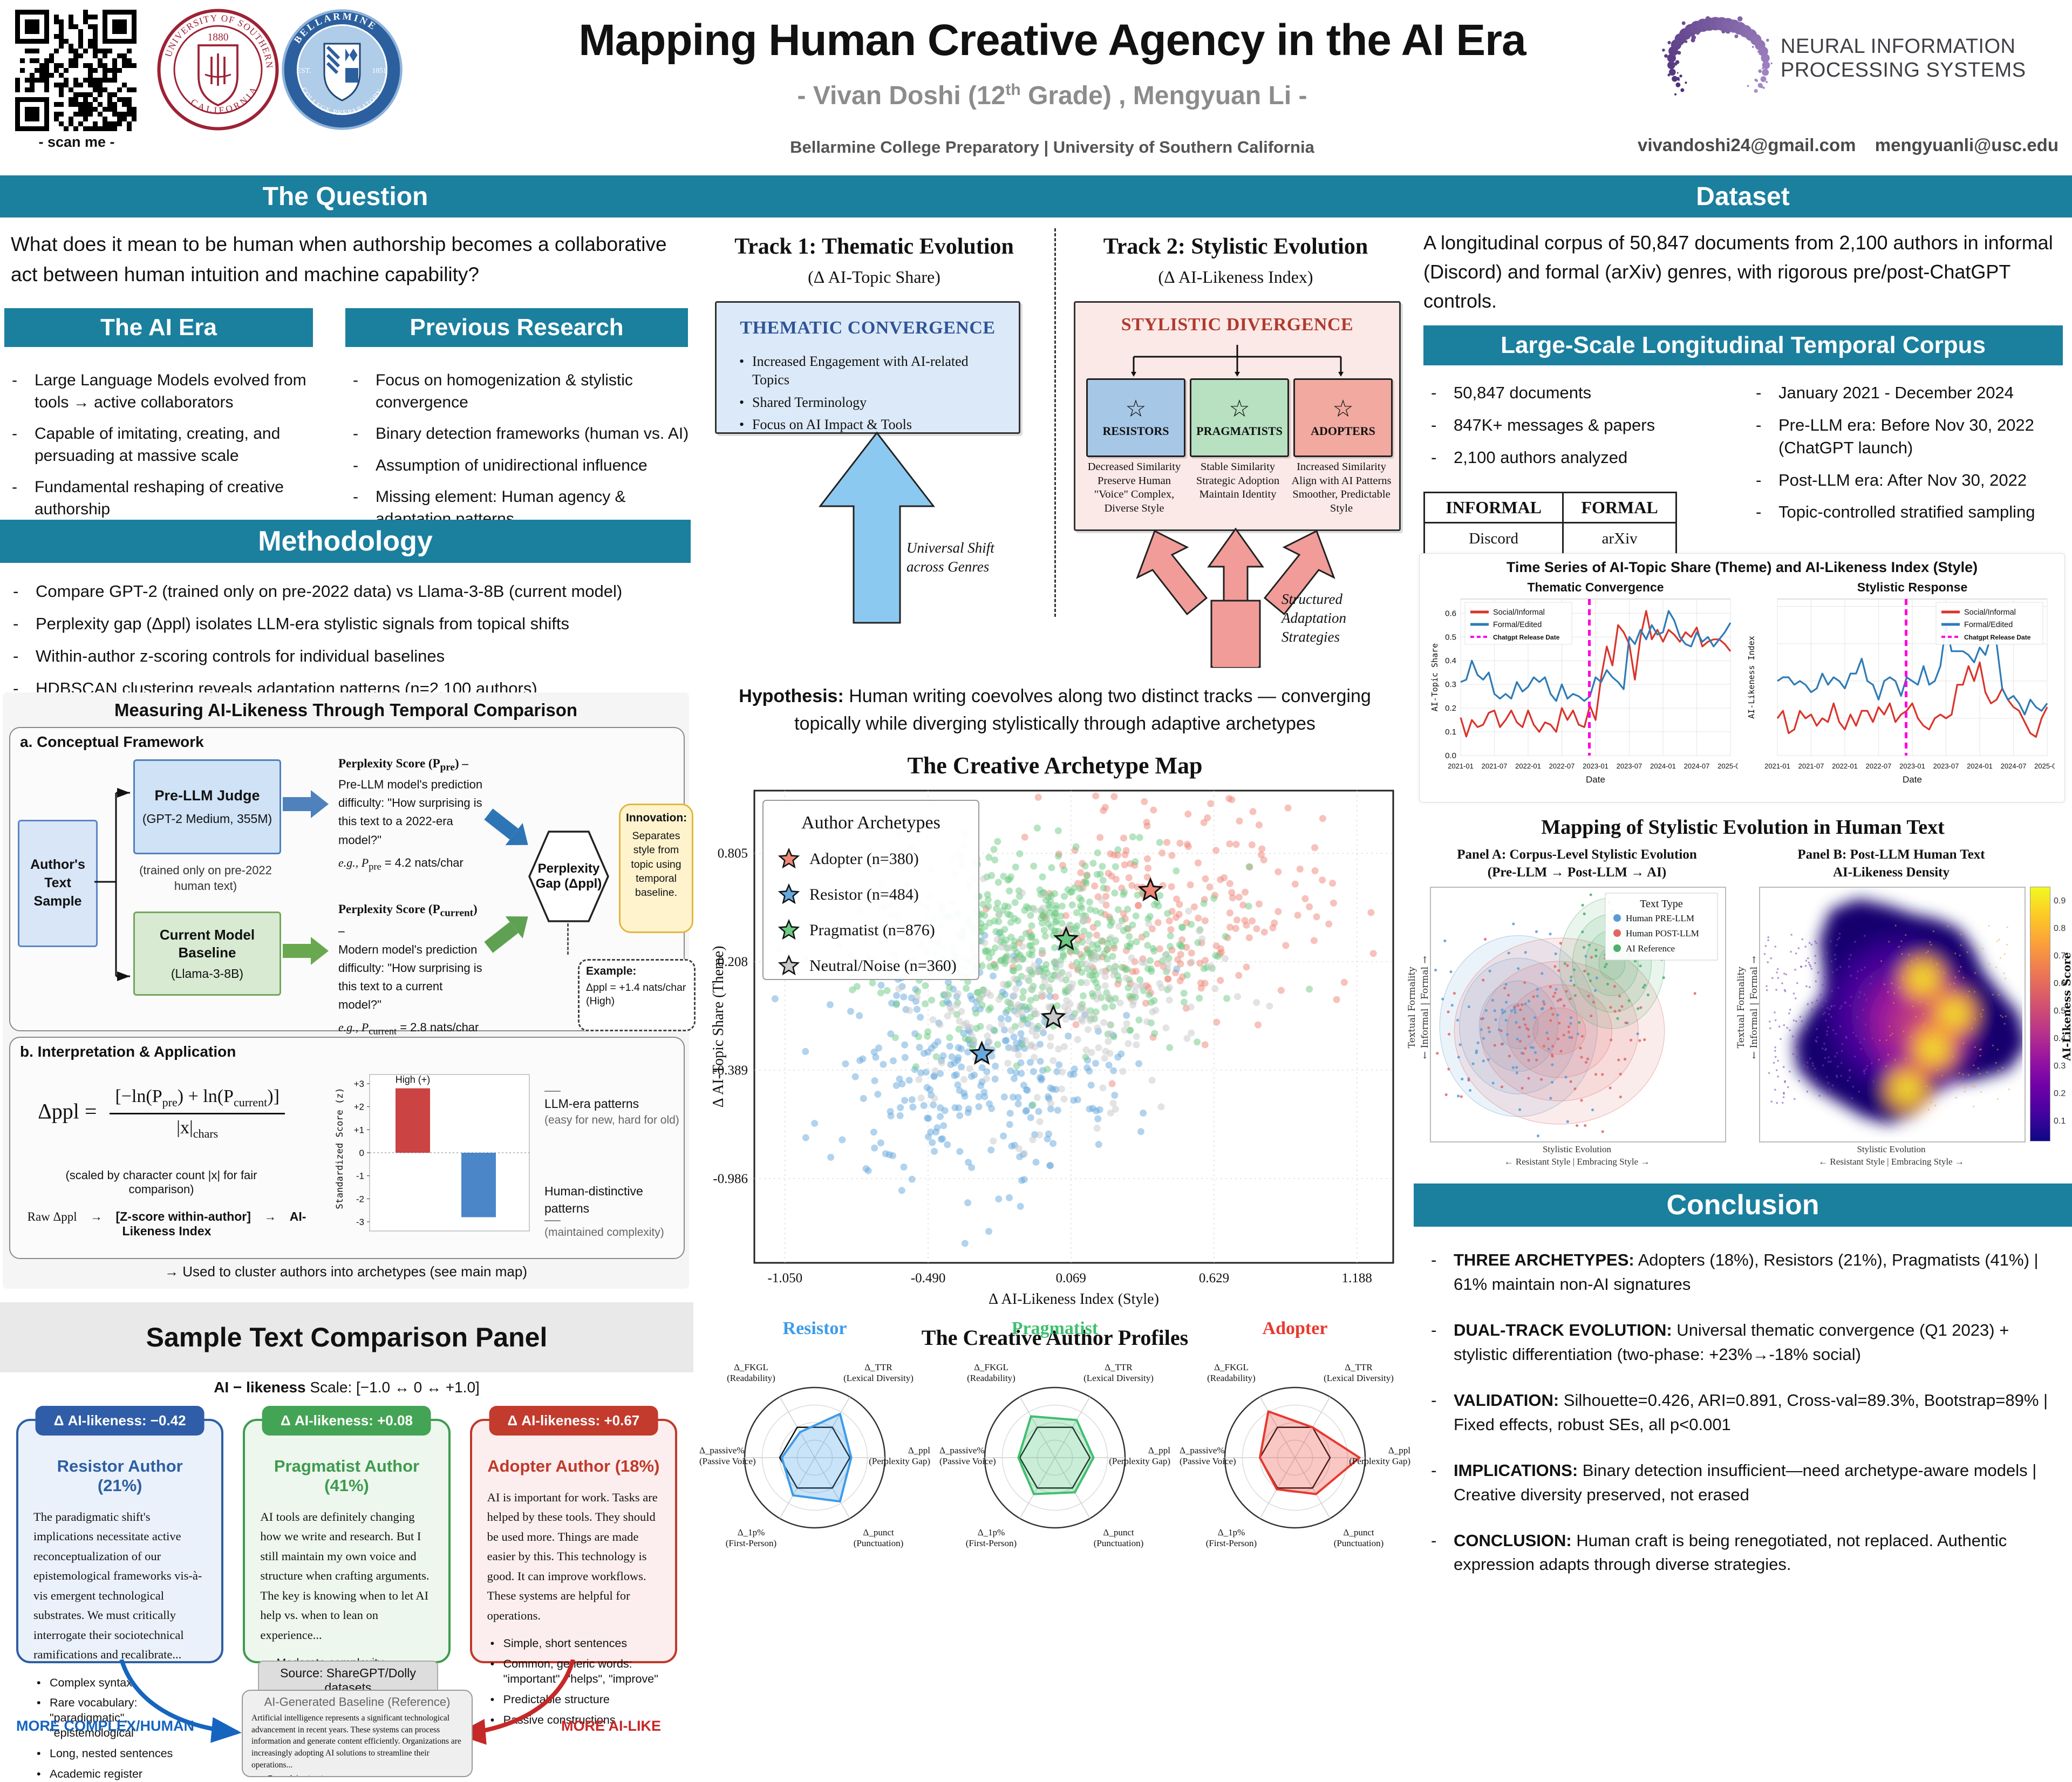 The image size is (2072, 1782). I want to click on track1-title: Track 1: Thematic Evolution, so click(874, 247).